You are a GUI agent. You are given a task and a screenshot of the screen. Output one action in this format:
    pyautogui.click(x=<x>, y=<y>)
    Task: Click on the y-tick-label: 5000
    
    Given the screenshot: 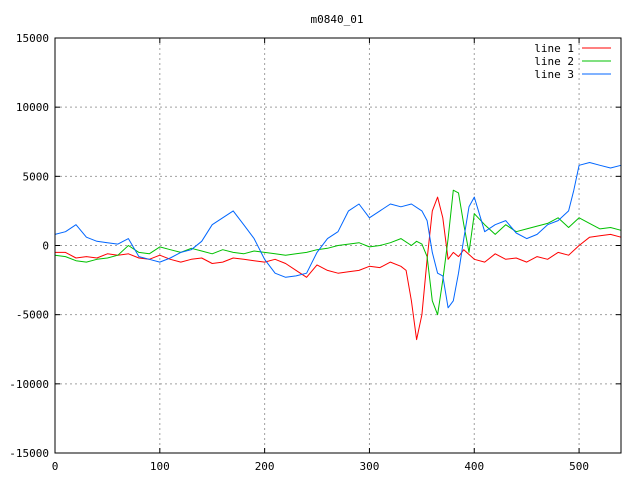 What is the action you would take?
    pyautogui.click(x=36, y=176)
    